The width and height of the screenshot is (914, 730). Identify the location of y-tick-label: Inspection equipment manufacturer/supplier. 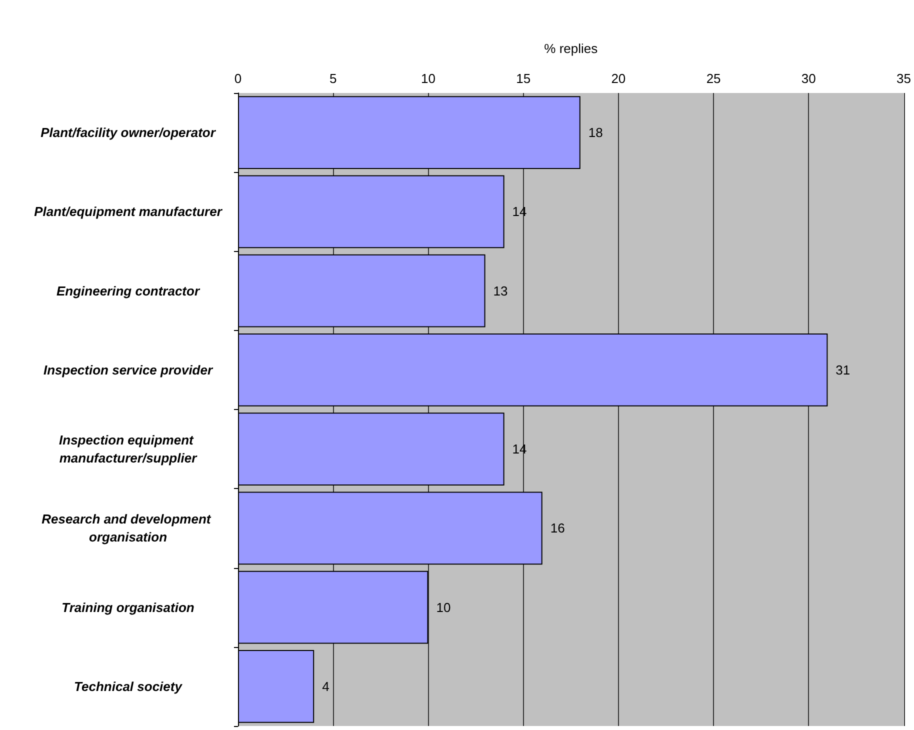
(128, 449).